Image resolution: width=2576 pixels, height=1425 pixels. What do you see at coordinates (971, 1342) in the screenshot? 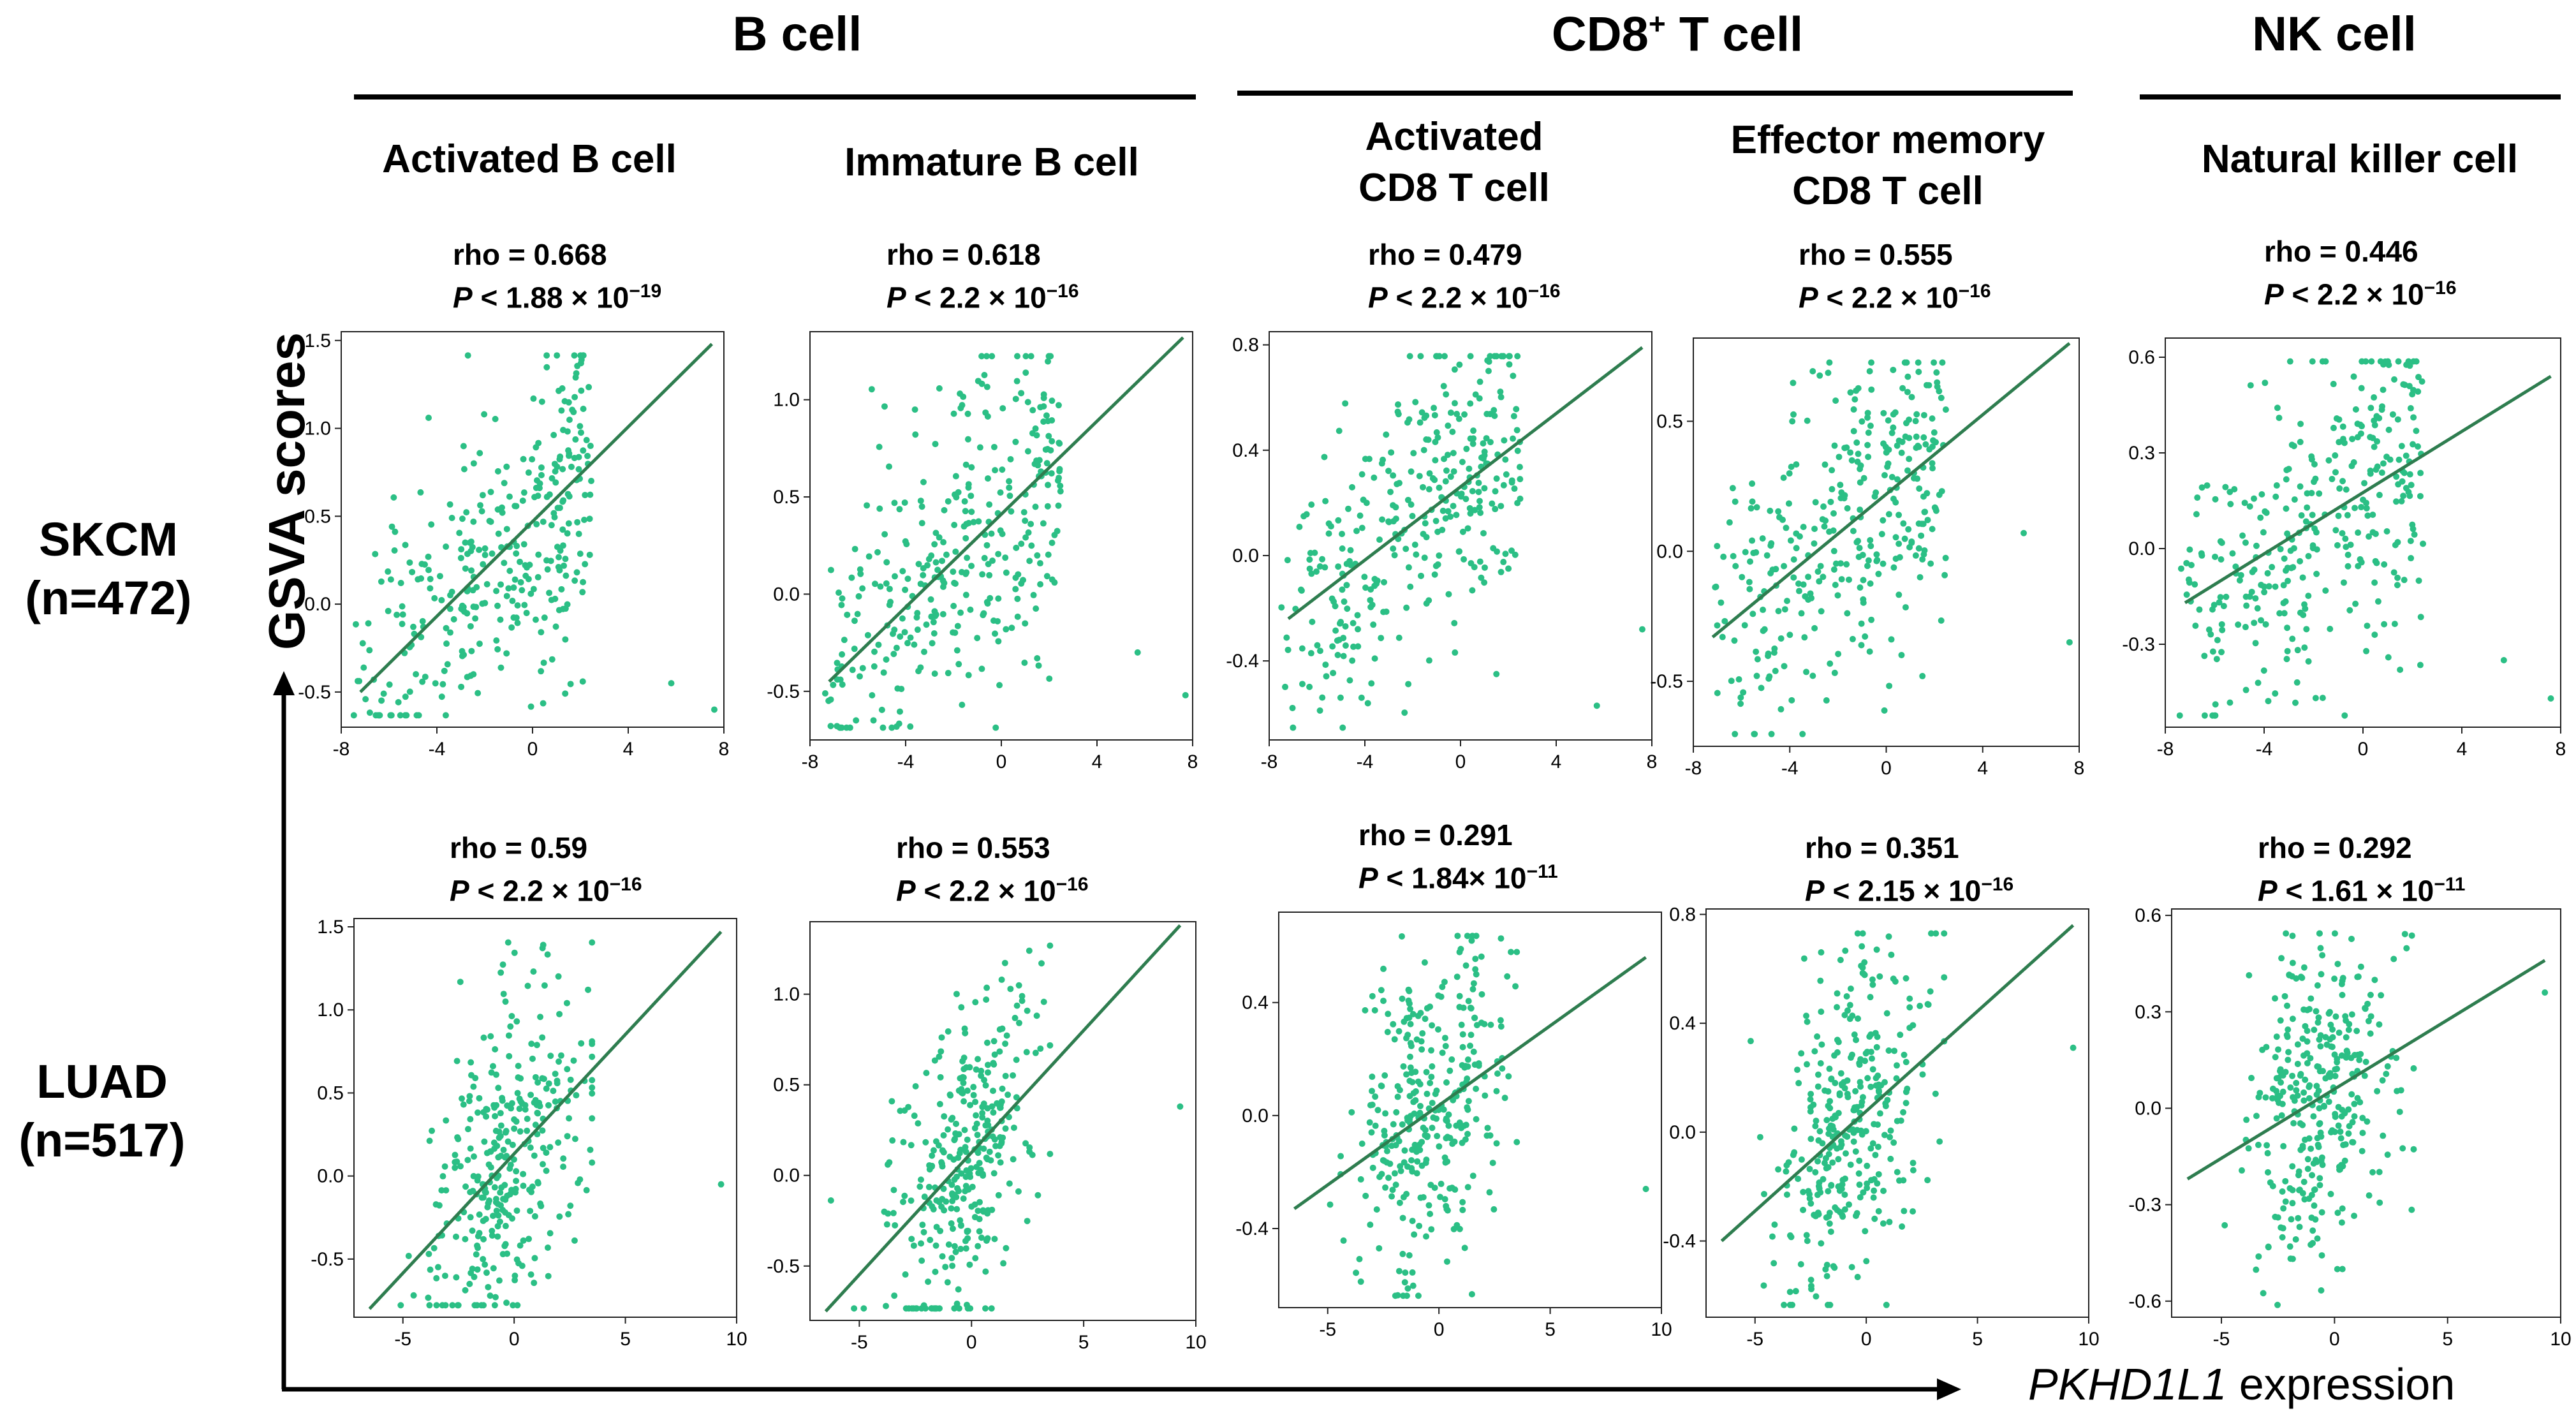
I see `x-tick-label: 0` at bounding box center [971, 1342].